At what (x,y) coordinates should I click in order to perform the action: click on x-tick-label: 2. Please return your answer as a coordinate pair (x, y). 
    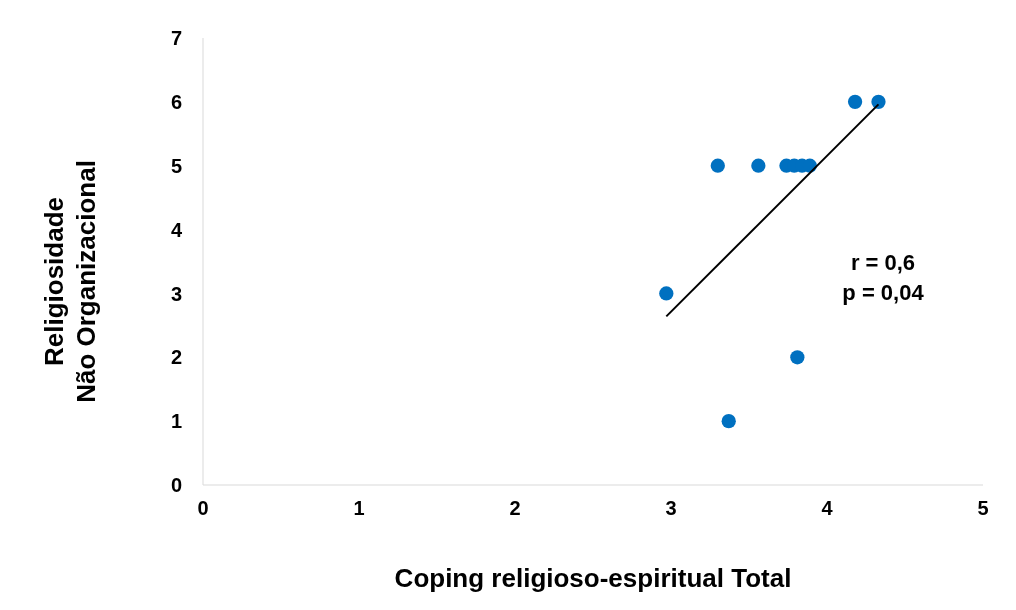
    Looking at the image, I should click on (515, 508).